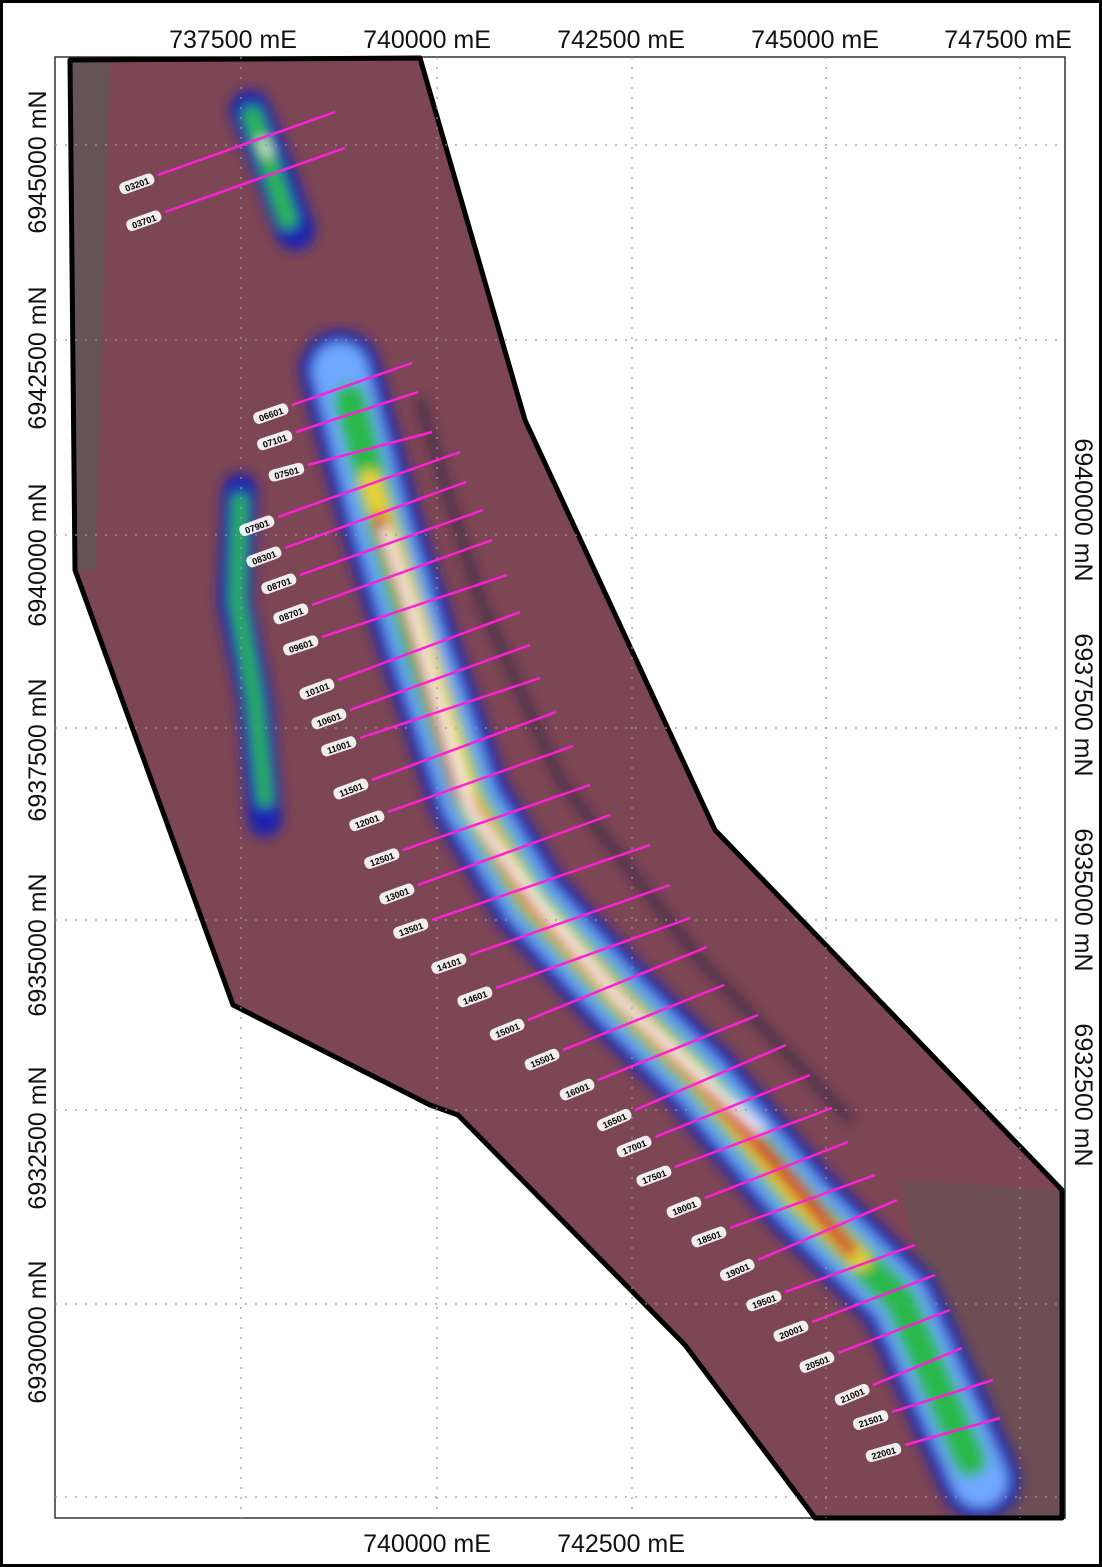 The image size is (1102, 1567). What do you see at coordinates (1083, 509) in the screenshot?
I see `right-label: 6940000 mN` at bounding box center [1083, 509].